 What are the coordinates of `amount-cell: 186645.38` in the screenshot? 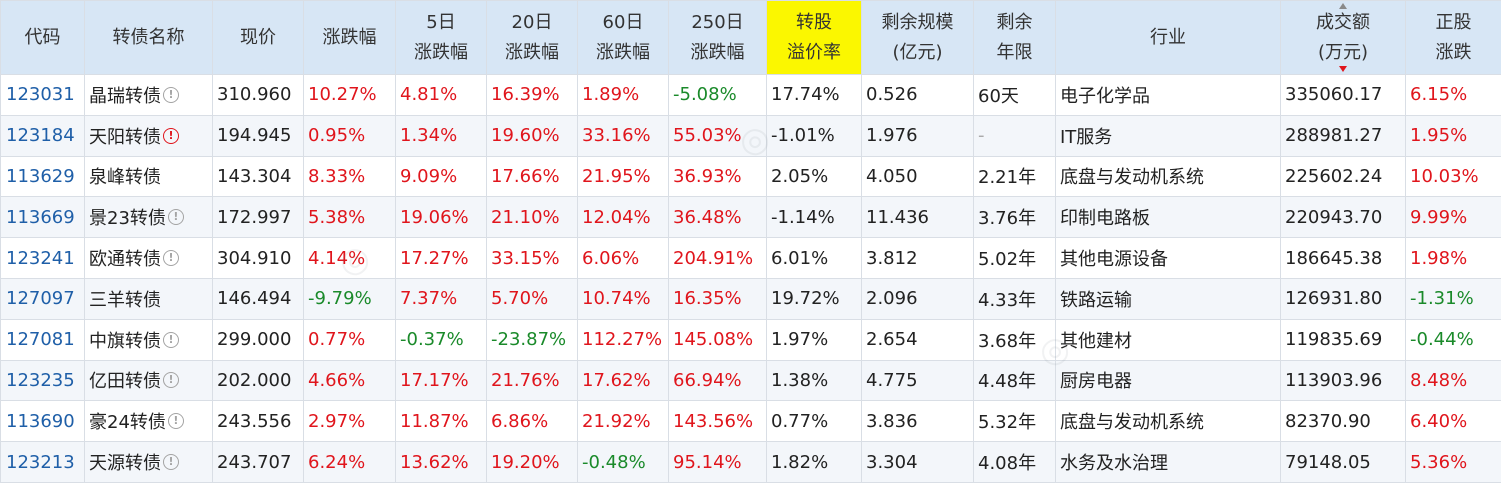 It's located at (1343, 258).